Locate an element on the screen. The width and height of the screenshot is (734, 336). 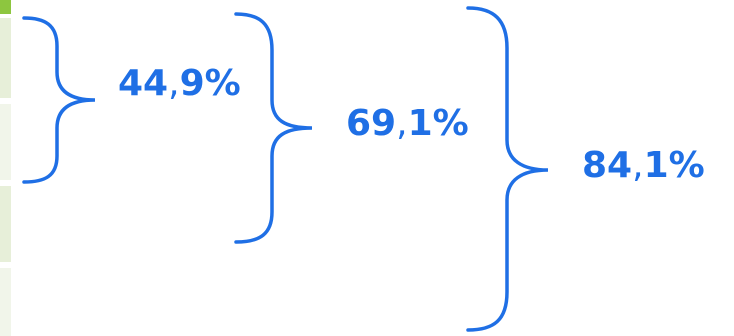
percentage-label-44-9: 44,9% is located at coordinates (179, 84).